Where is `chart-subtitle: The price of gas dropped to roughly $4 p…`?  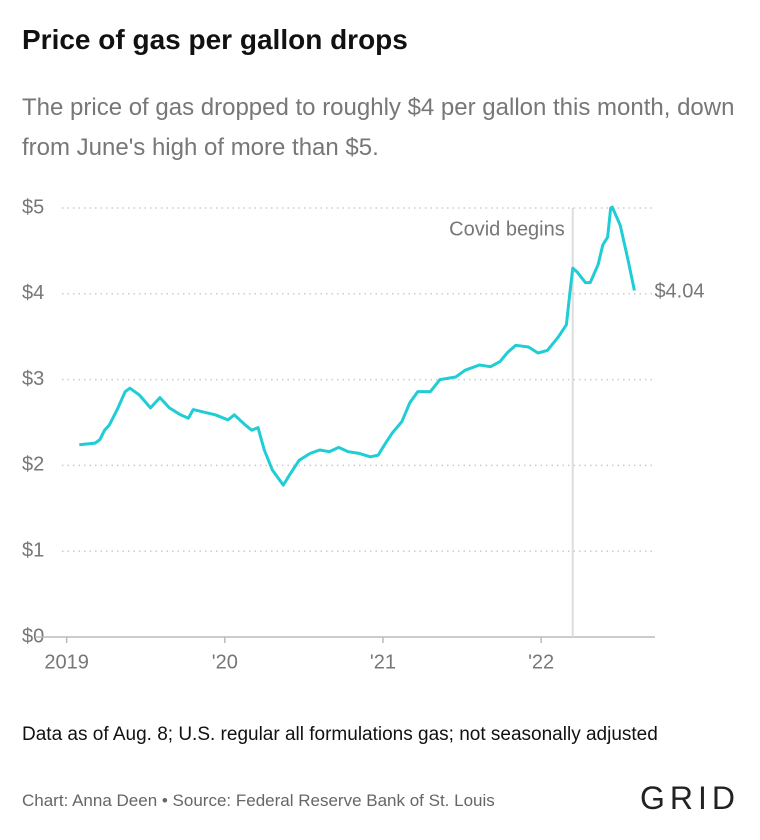
chart-subtitle: The price of gas dropped to roughly $4 p… is located at coordinates (378, 127).